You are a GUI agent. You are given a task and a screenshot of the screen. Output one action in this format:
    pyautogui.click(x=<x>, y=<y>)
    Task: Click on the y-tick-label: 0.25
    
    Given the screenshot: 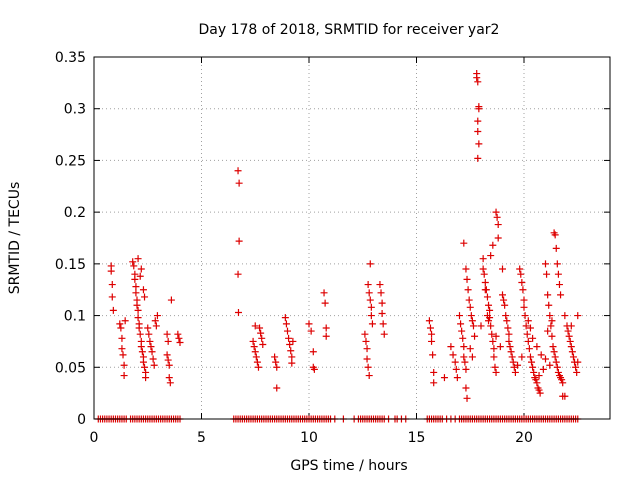 What is the action you would take?
    pyautogui.click(x=70, y=161)
    